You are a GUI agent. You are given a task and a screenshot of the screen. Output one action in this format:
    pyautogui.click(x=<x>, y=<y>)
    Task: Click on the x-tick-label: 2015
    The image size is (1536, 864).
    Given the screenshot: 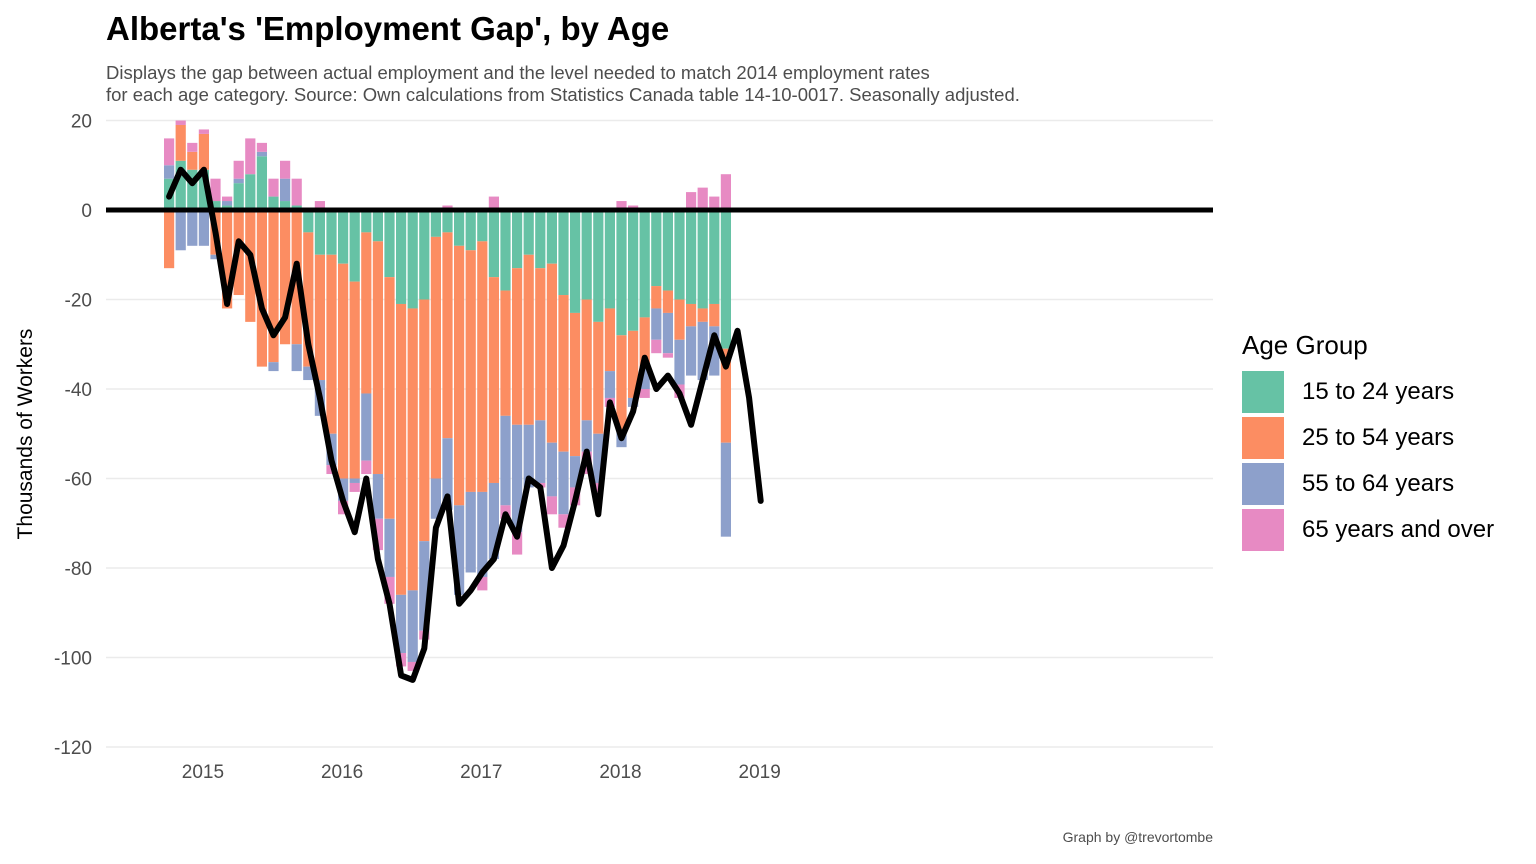 What is the action you would take?
    pyautogui.click(x=203, y=772)
    